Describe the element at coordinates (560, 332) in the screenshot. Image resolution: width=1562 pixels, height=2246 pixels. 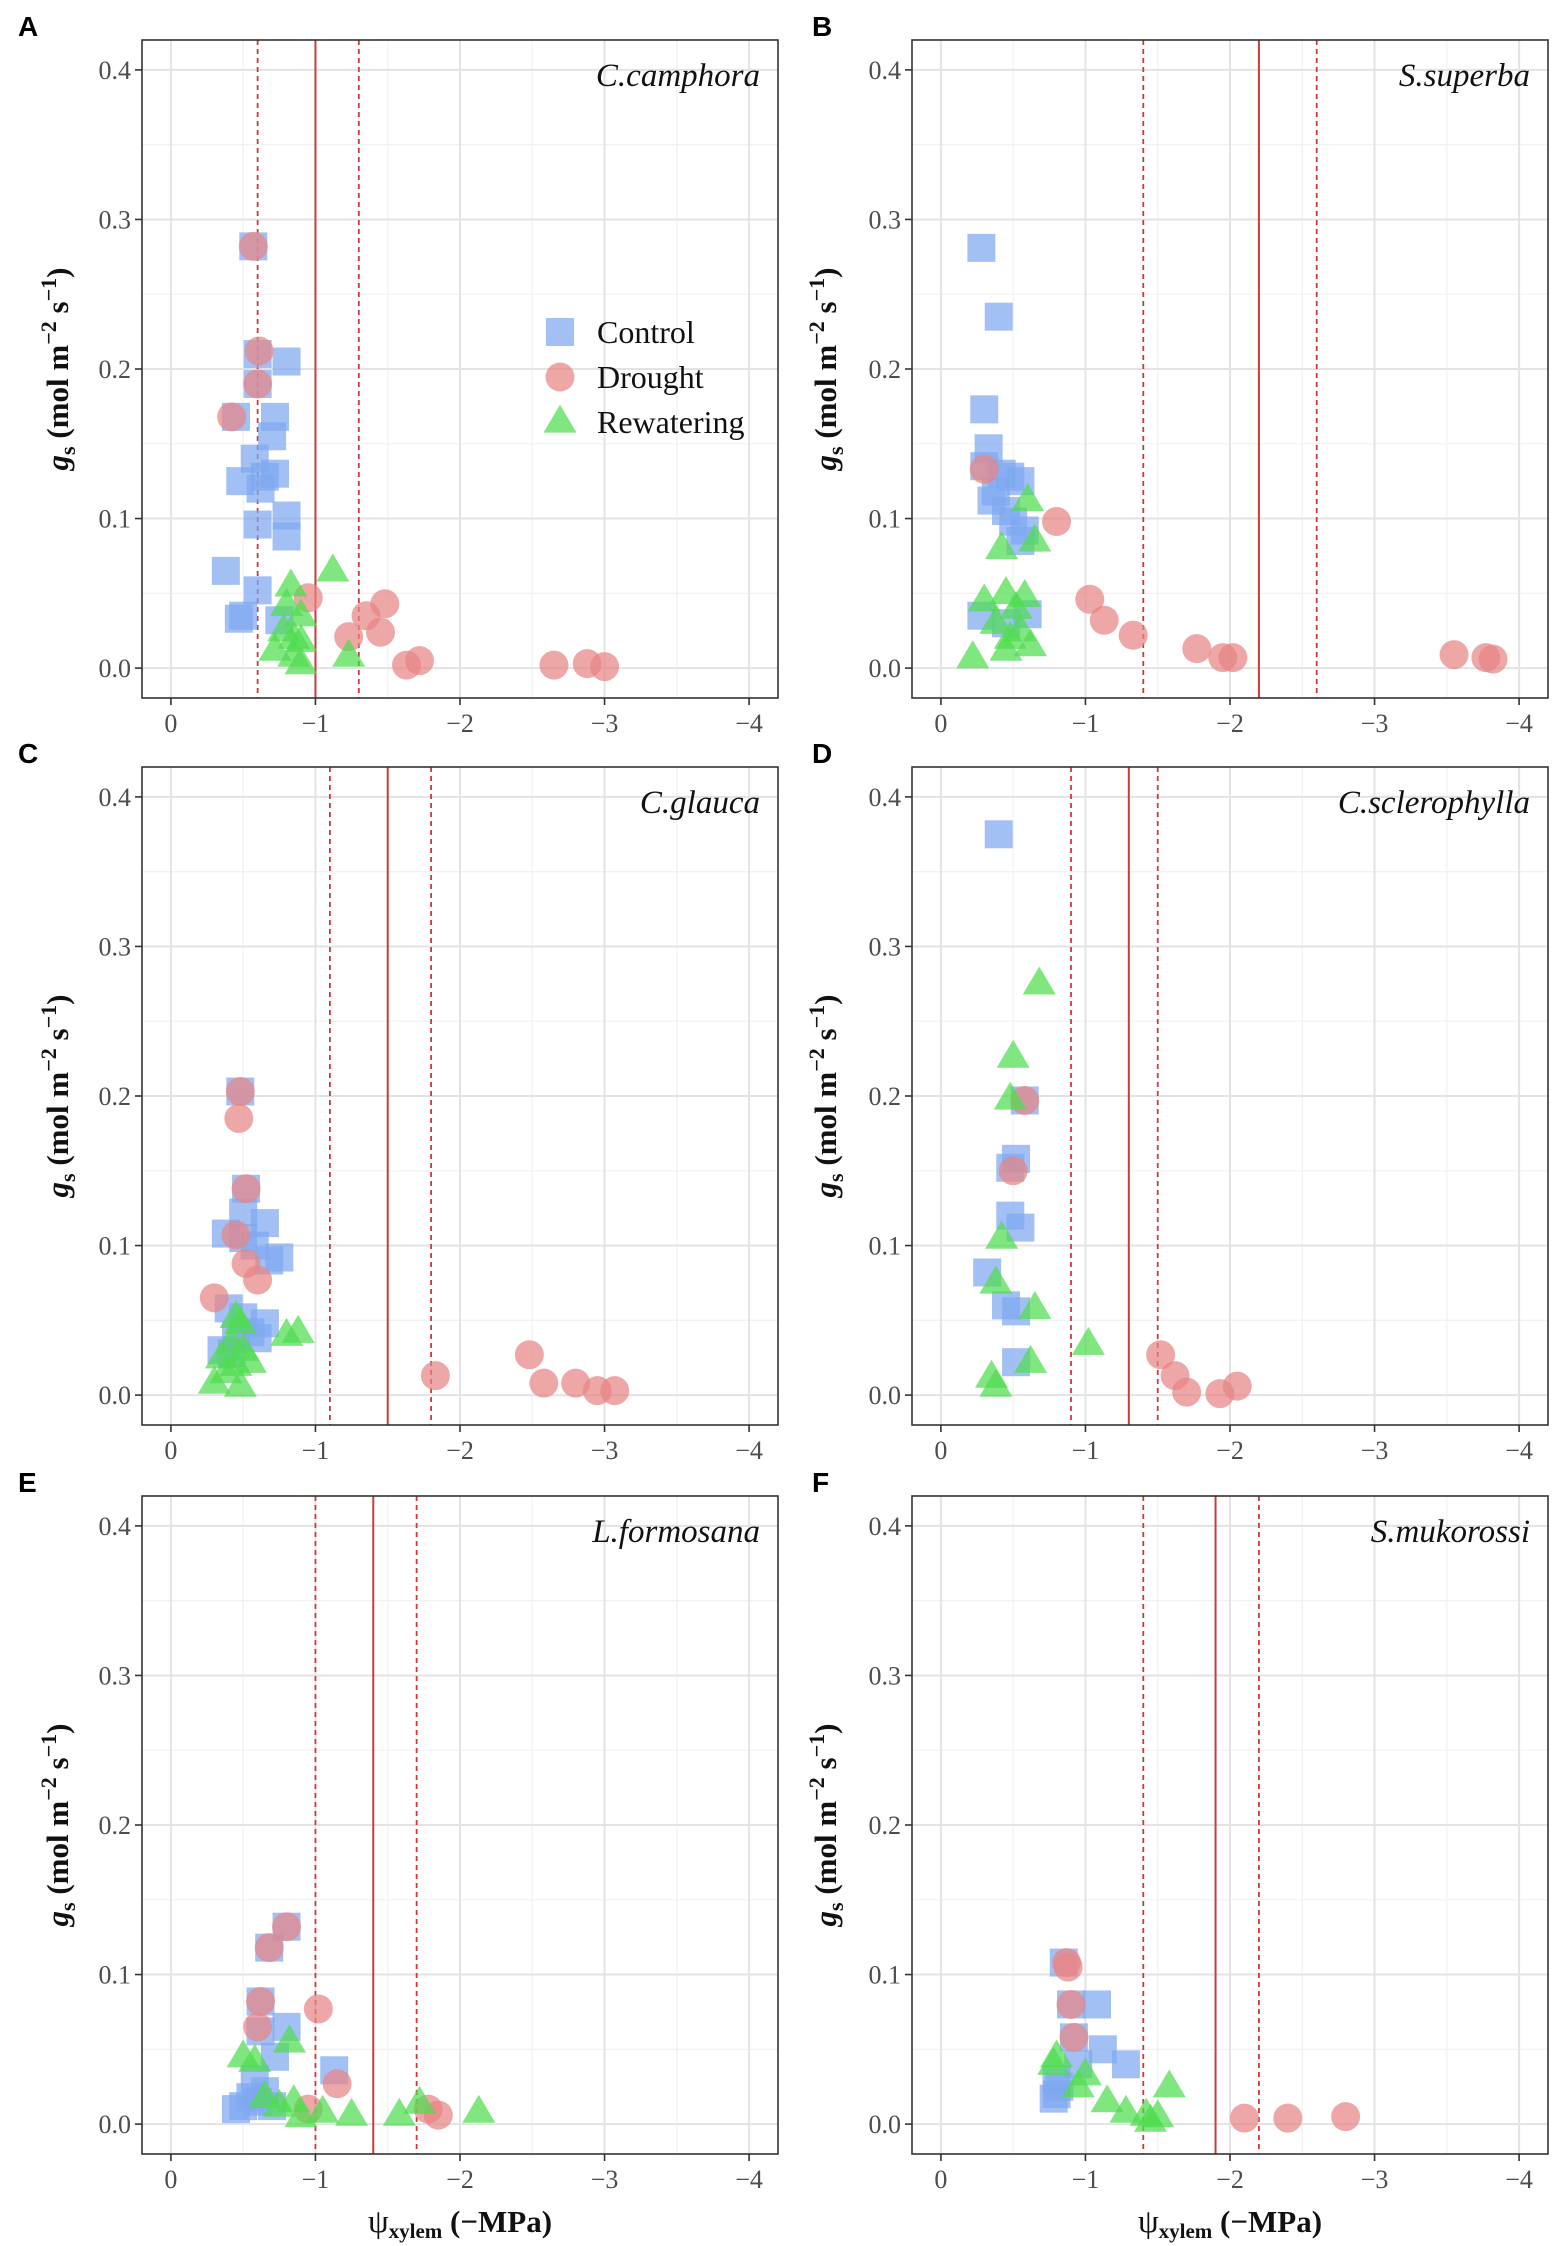
I see `legend-control-swatch` at that location.